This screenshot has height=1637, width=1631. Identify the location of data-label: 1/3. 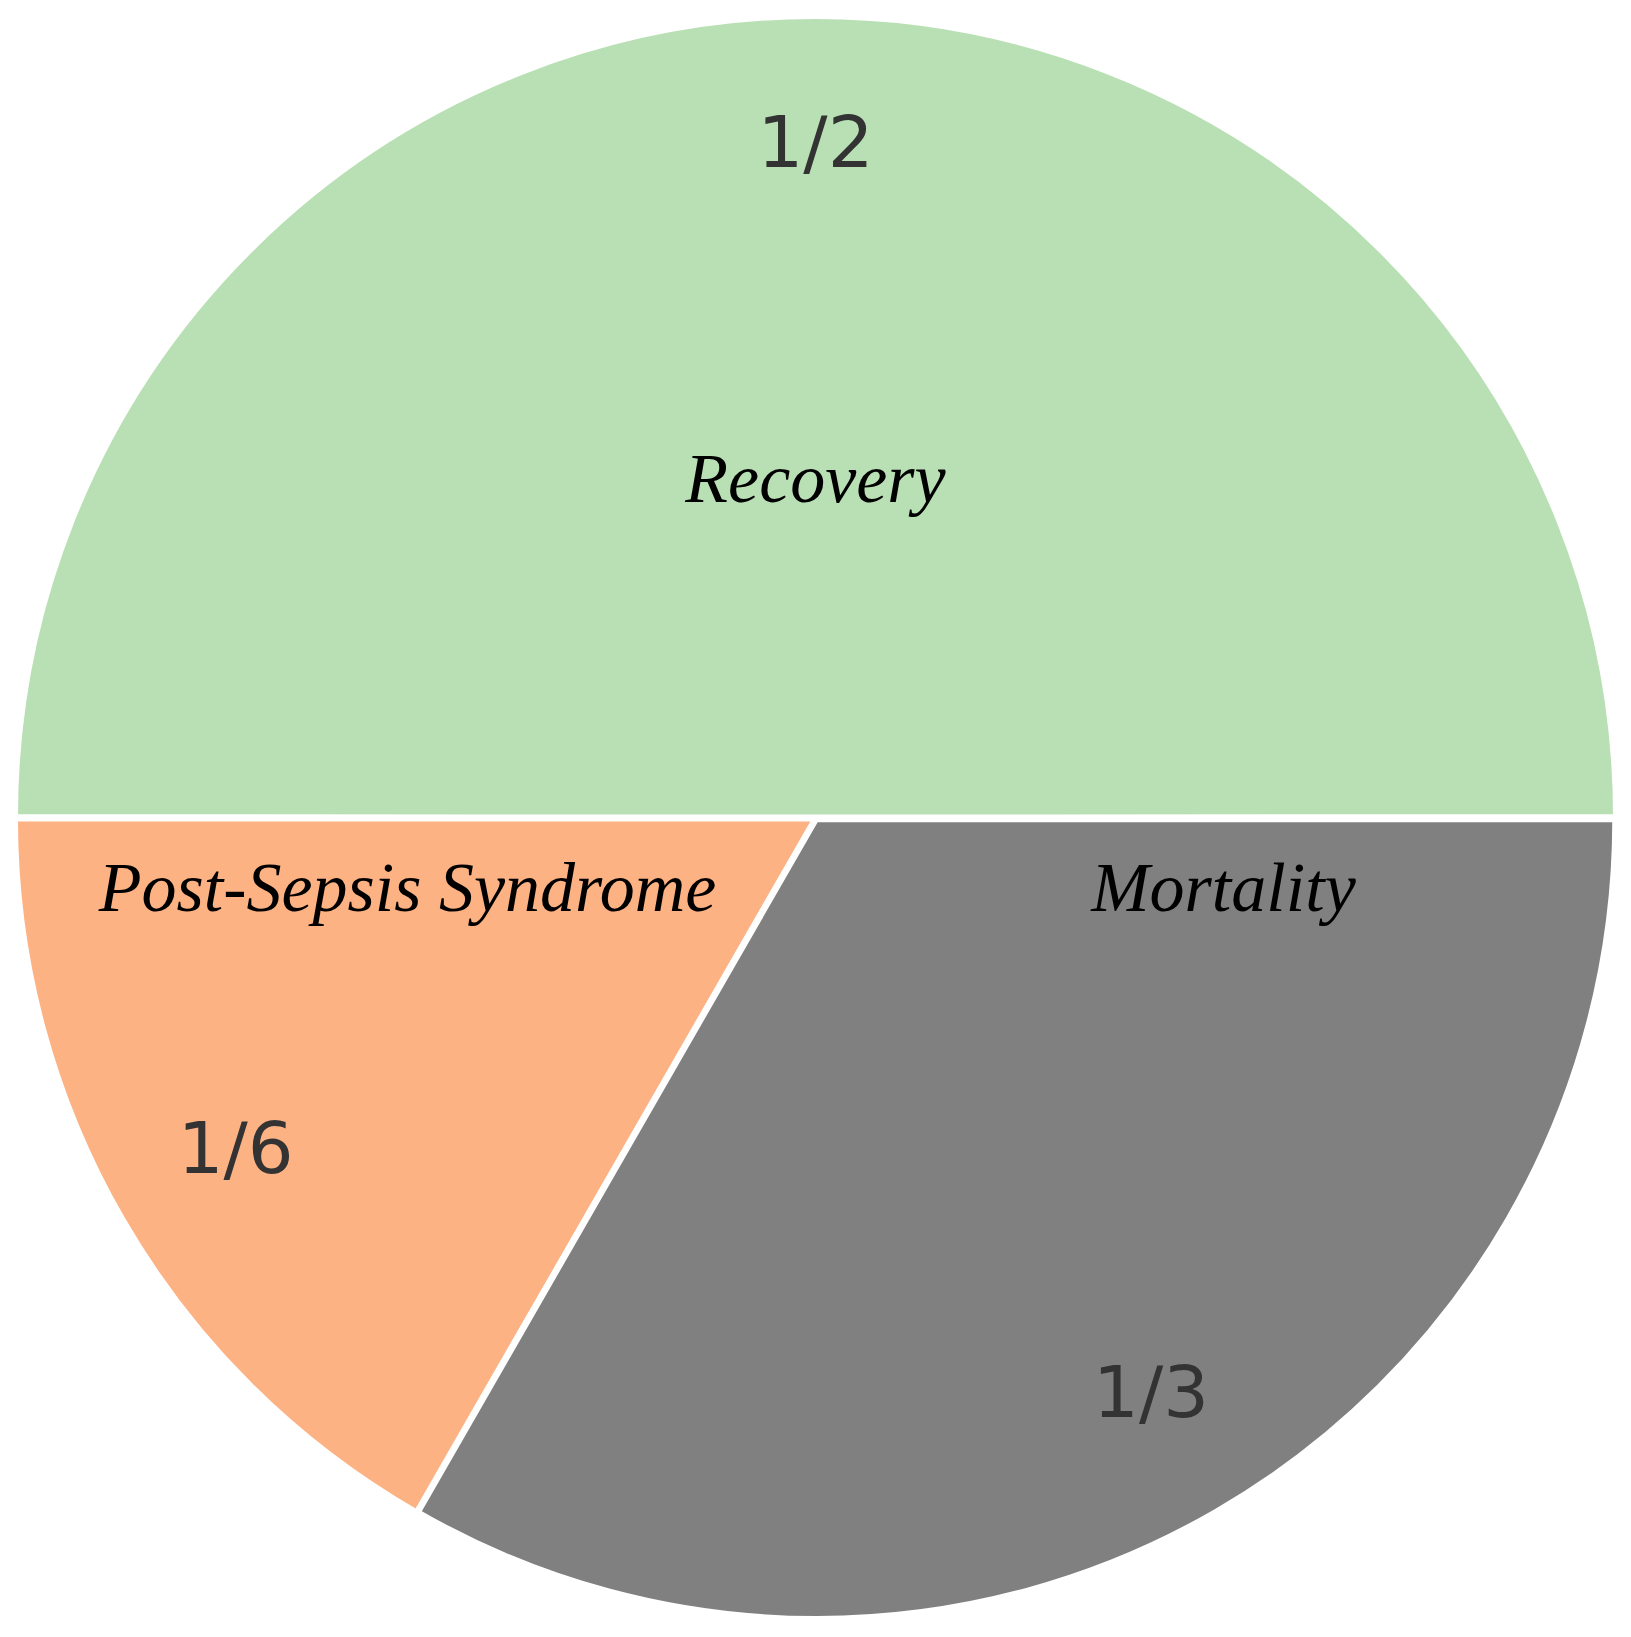
(1151, 1392).